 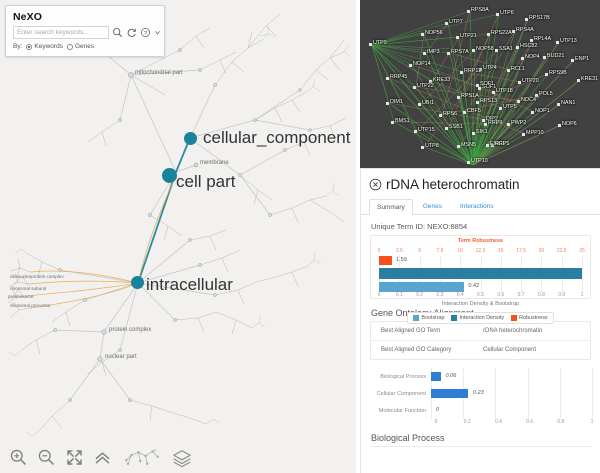 I want to click on tree-node-label-ribosomal-precursor: ribosomal precursor, so click(x=30, y=305).